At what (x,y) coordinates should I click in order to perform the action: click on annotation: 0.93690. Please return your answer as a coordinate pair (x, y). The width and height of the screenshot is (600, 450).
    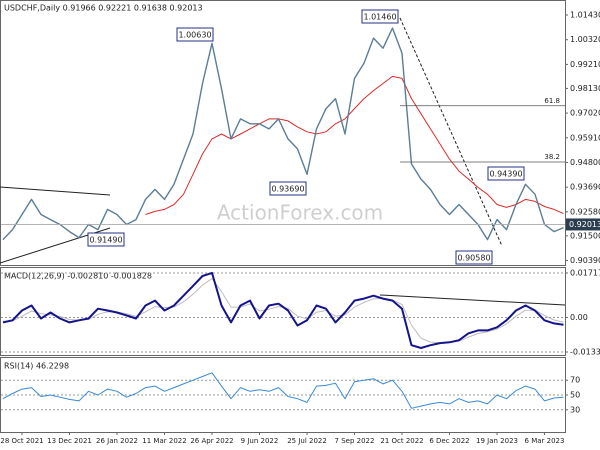
    Looking at the image, I should click on (287, 189).